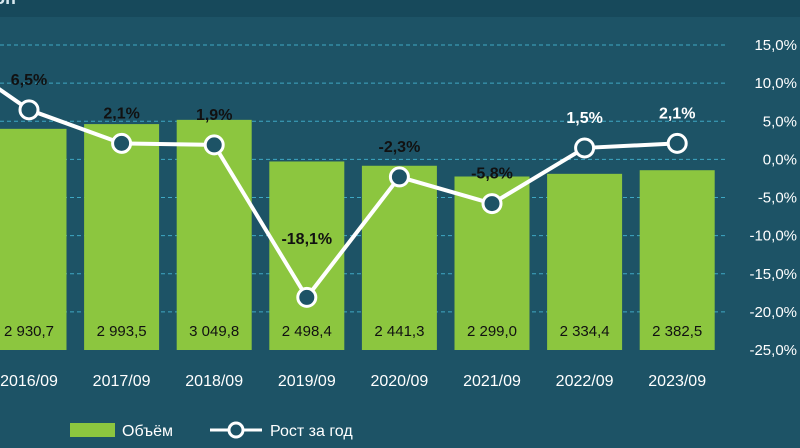 This screenshot has height=448, width=800. I want to click on bar-value-label: 2 382,5, so click(677, 331).